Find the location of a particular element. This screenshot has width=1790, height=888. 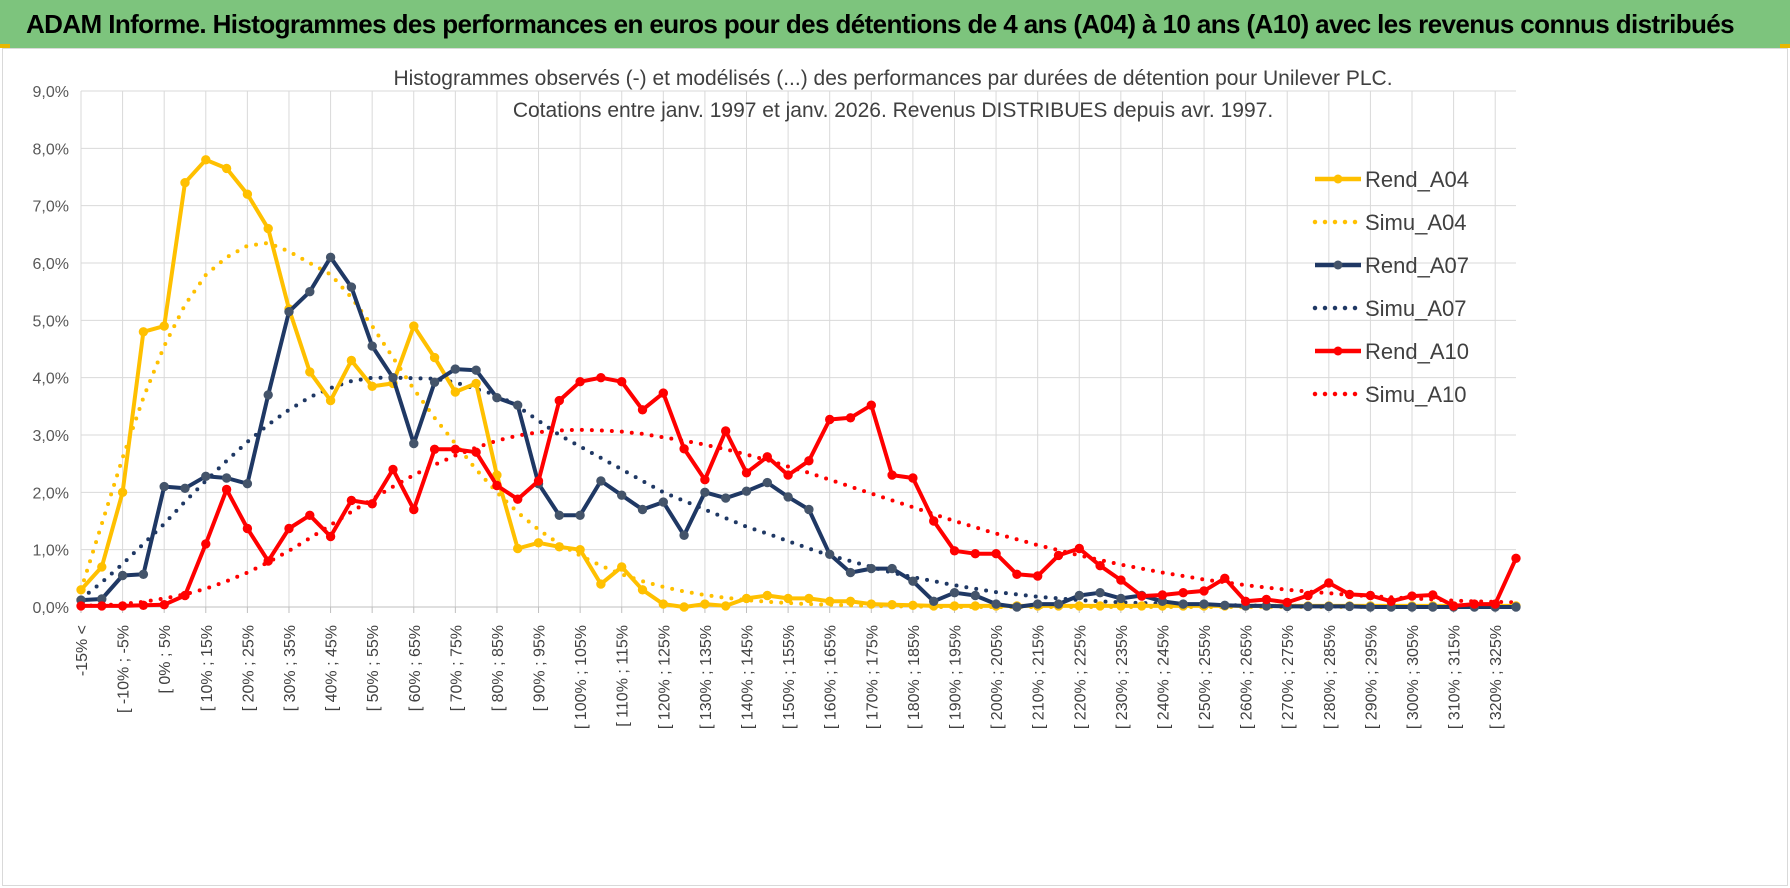

legend-label: Simu_A07 is located at coordinates (1416, 308).